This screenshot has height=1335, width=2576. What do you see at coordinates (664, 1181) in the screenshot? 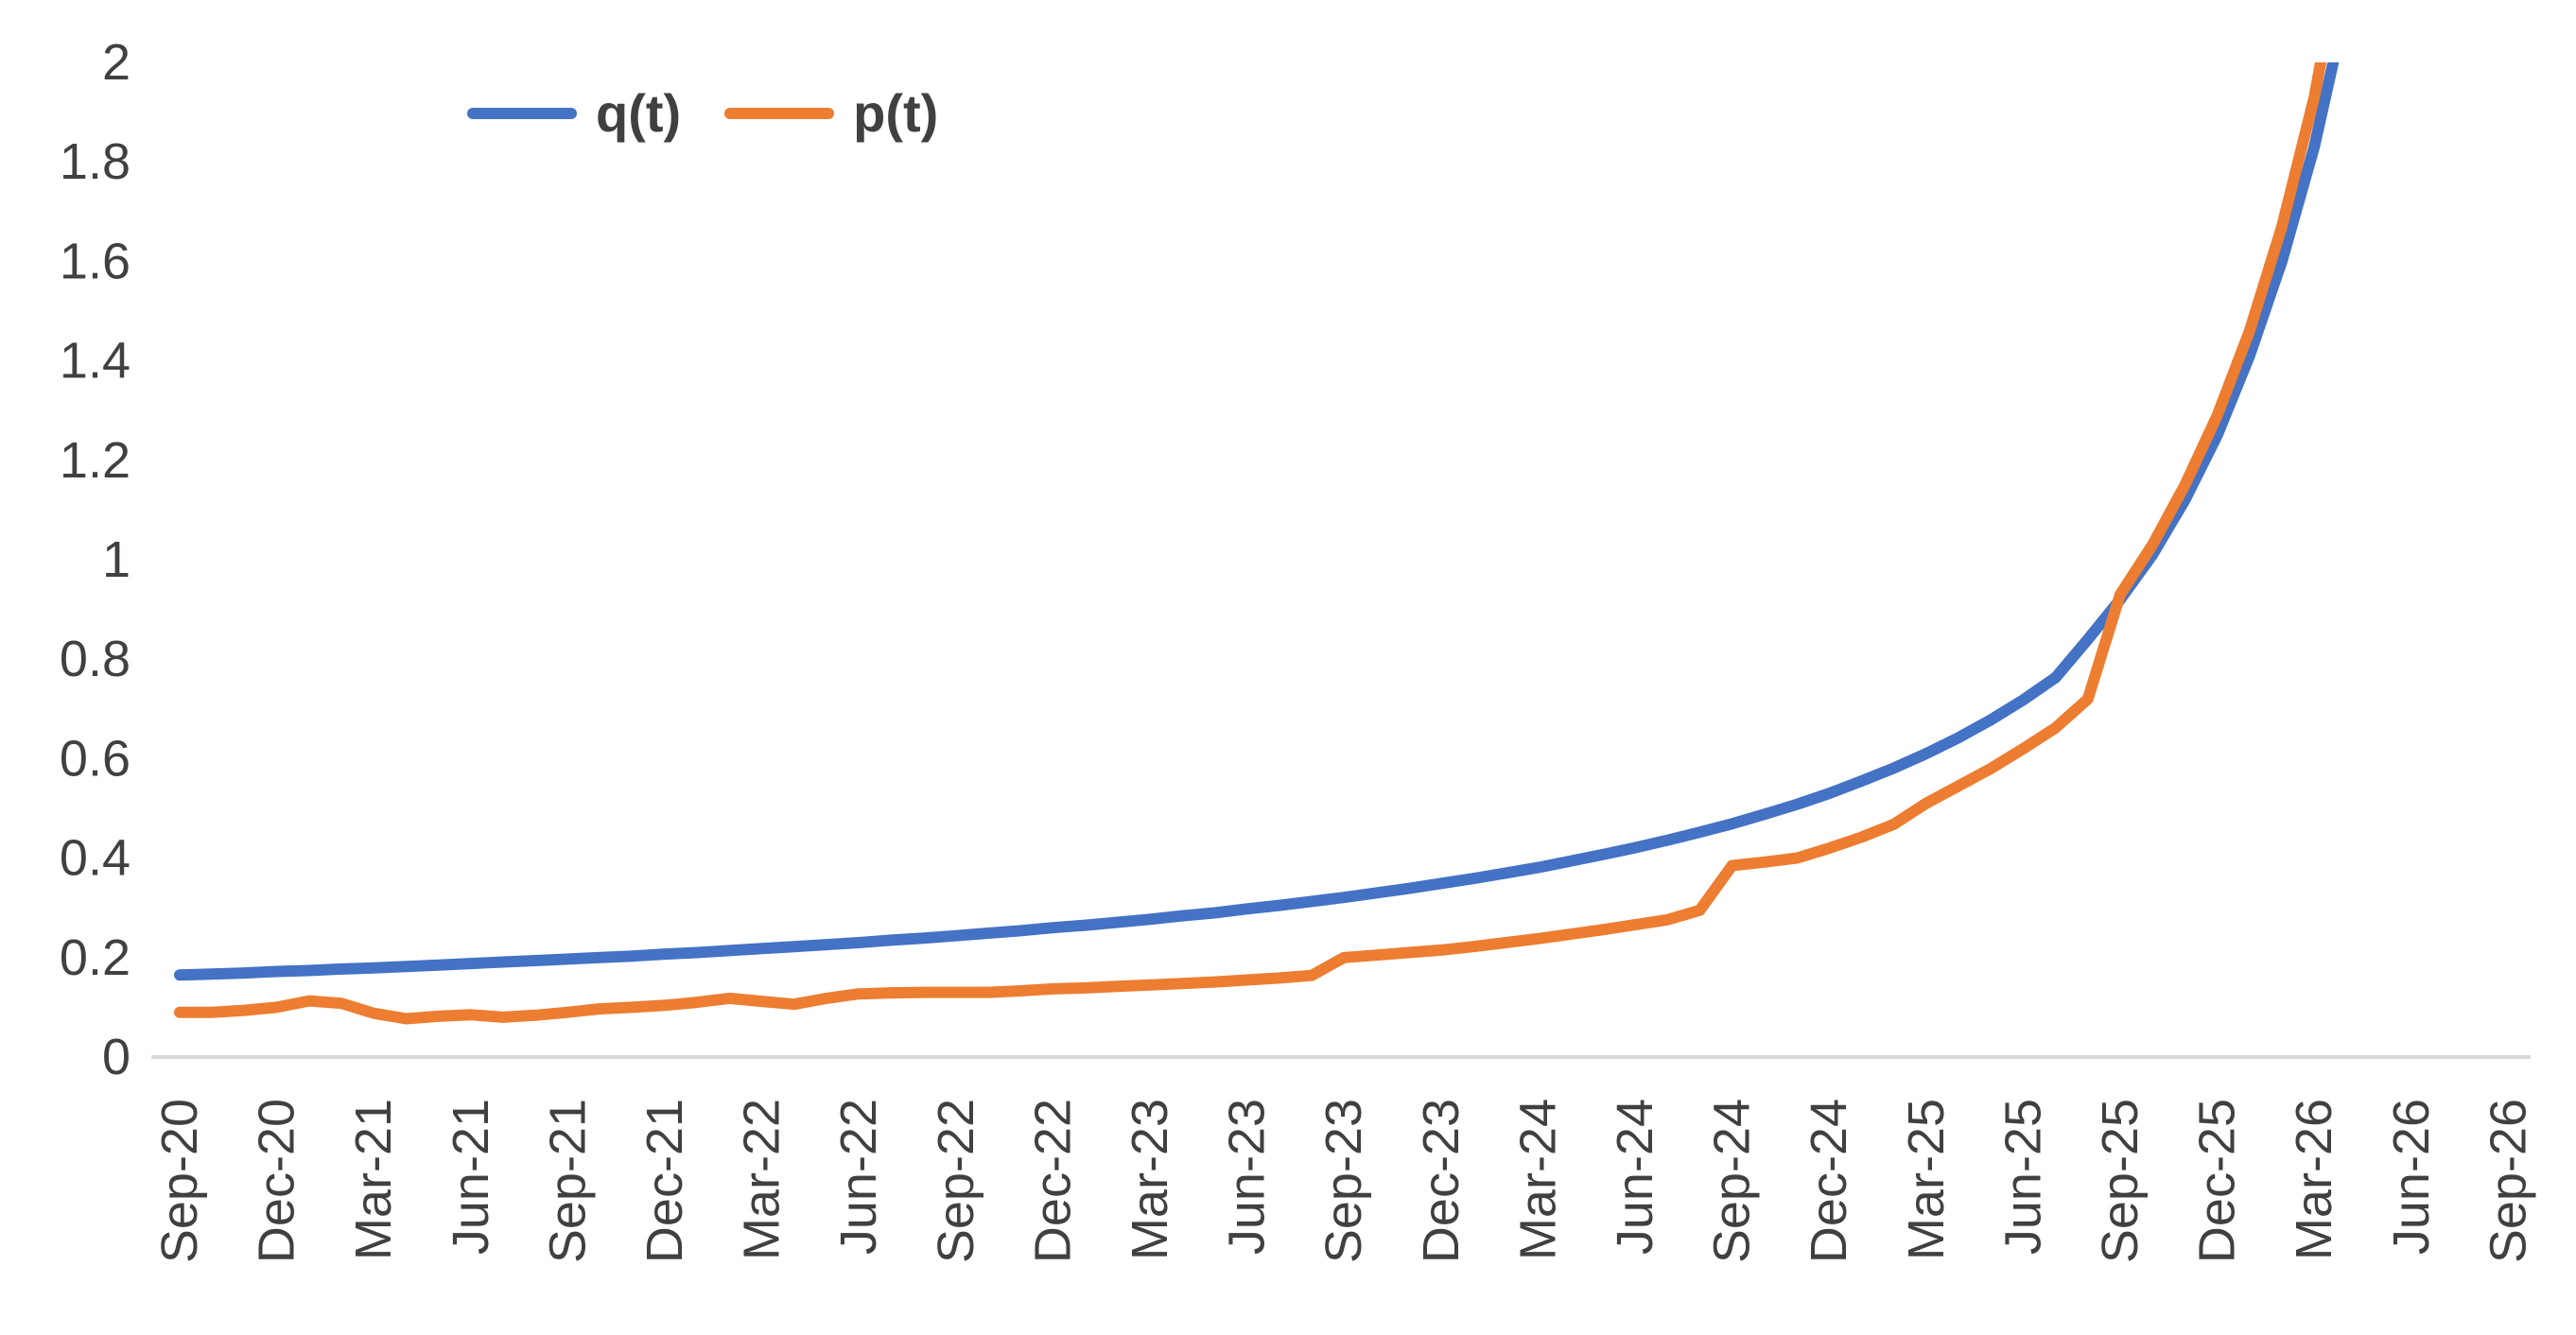
I see `x-axis-tick-label: Dec-21` at bounding box center [664, 1181].